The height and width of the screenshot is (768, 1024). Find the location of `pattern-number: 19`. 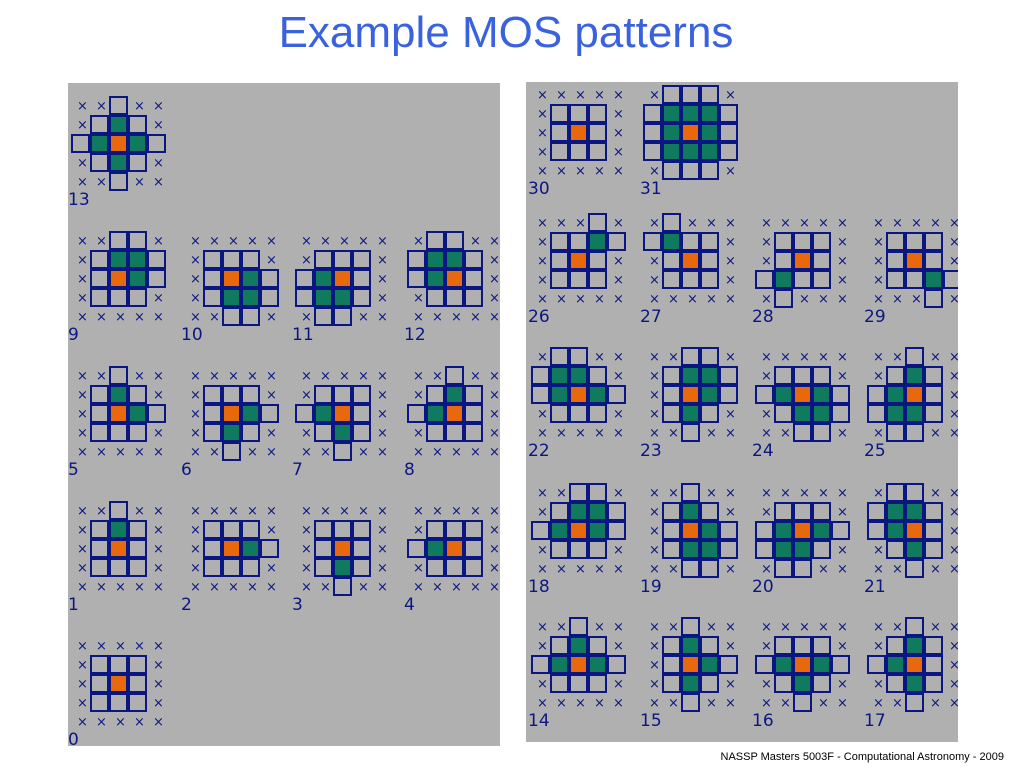

pattern-number: 19 is located at coordinates (651, 587).